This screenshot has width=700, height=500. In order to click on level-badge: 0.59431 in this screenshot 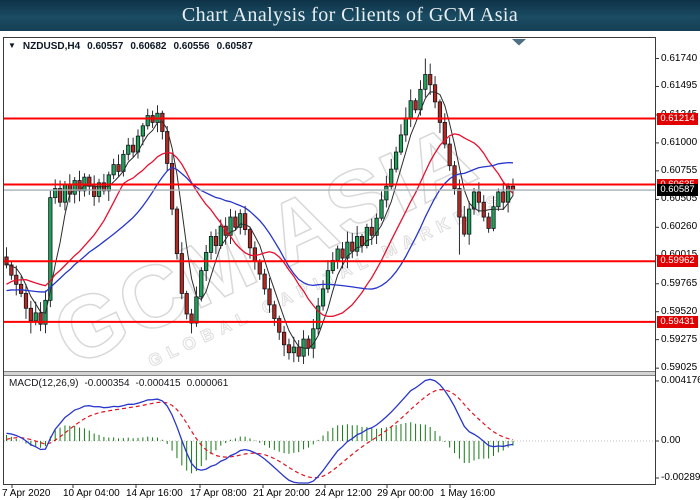, I will do `click(677, 321)`.